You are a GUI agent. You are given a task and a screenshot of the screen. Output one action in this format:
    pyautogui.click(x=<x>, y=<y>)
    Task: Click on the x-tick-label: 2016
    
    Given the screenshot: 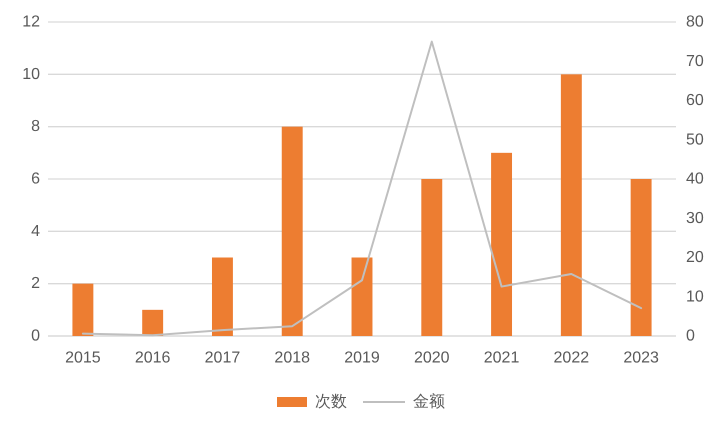 What is the action you would take?
    pyautogui.click(x=152, y=358)
    